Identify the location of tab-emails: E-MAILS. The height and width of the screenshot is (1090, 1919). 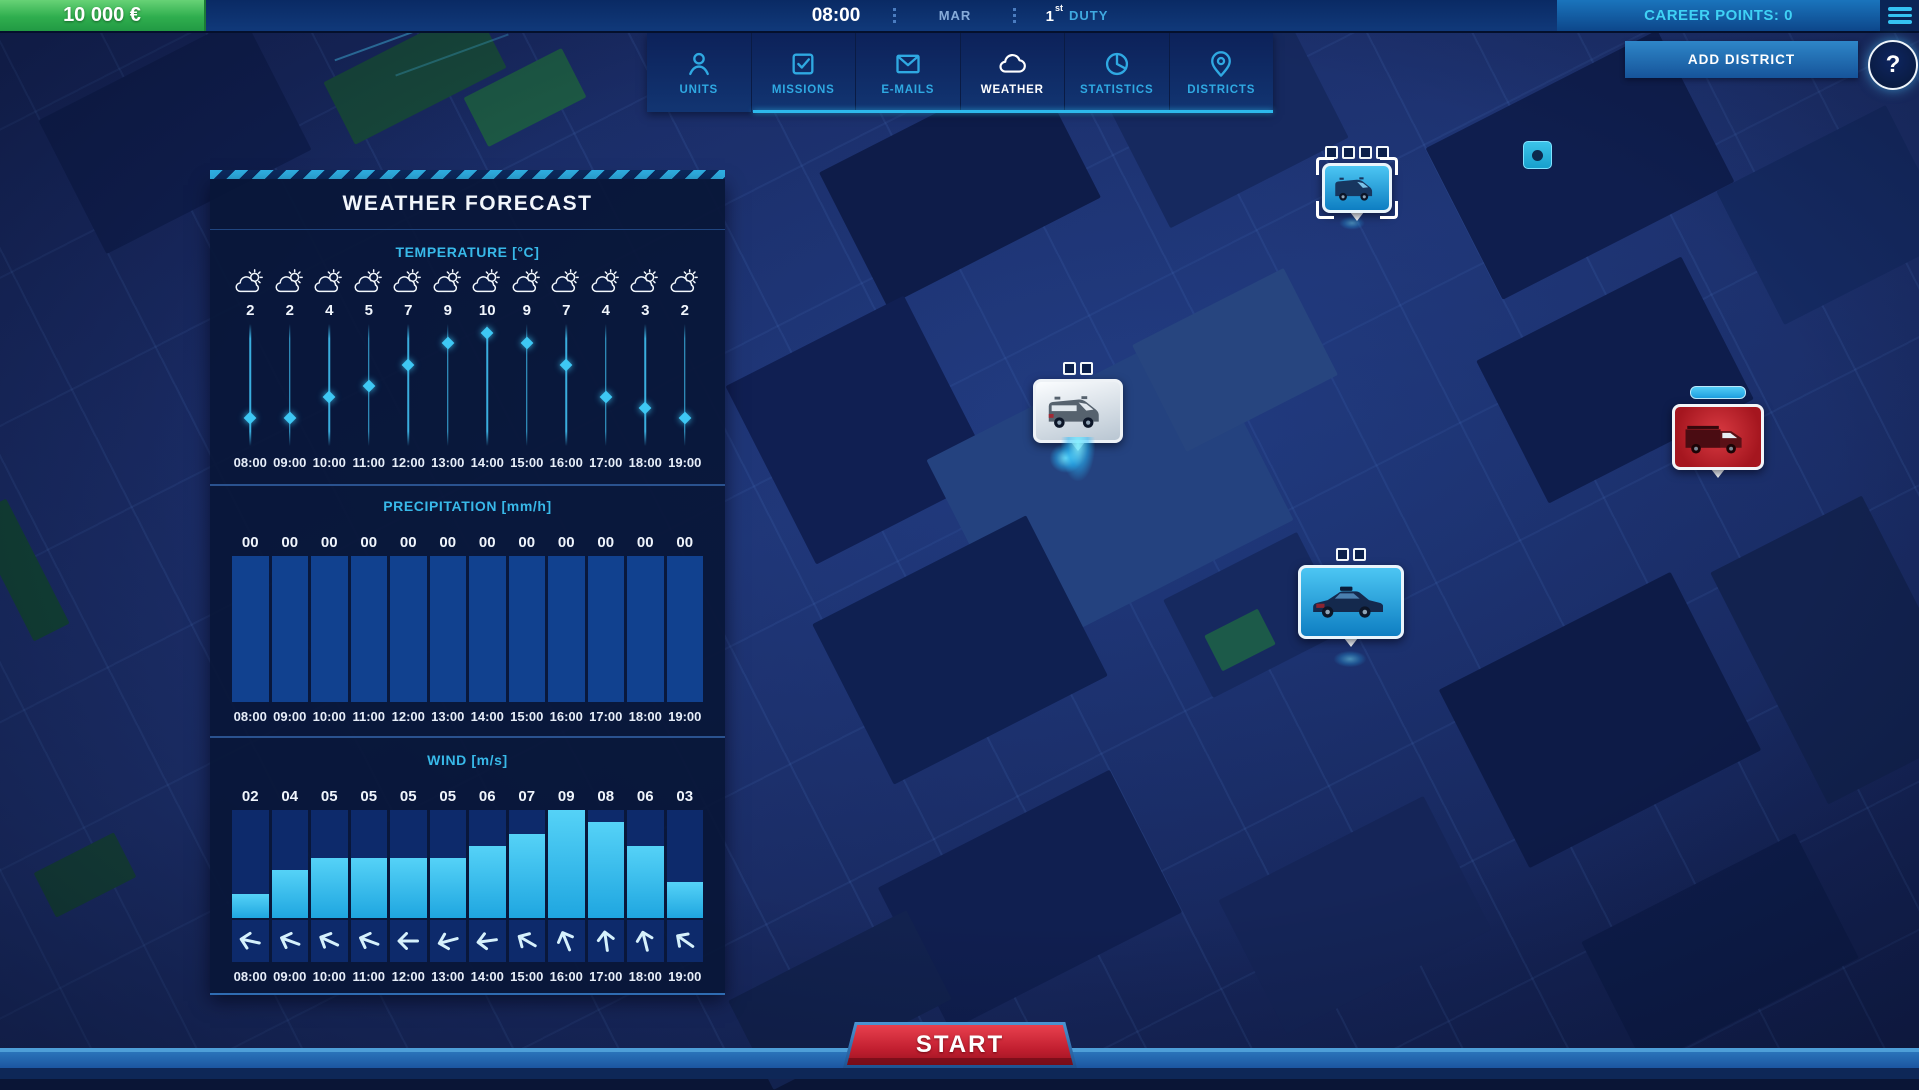
(907, 72).